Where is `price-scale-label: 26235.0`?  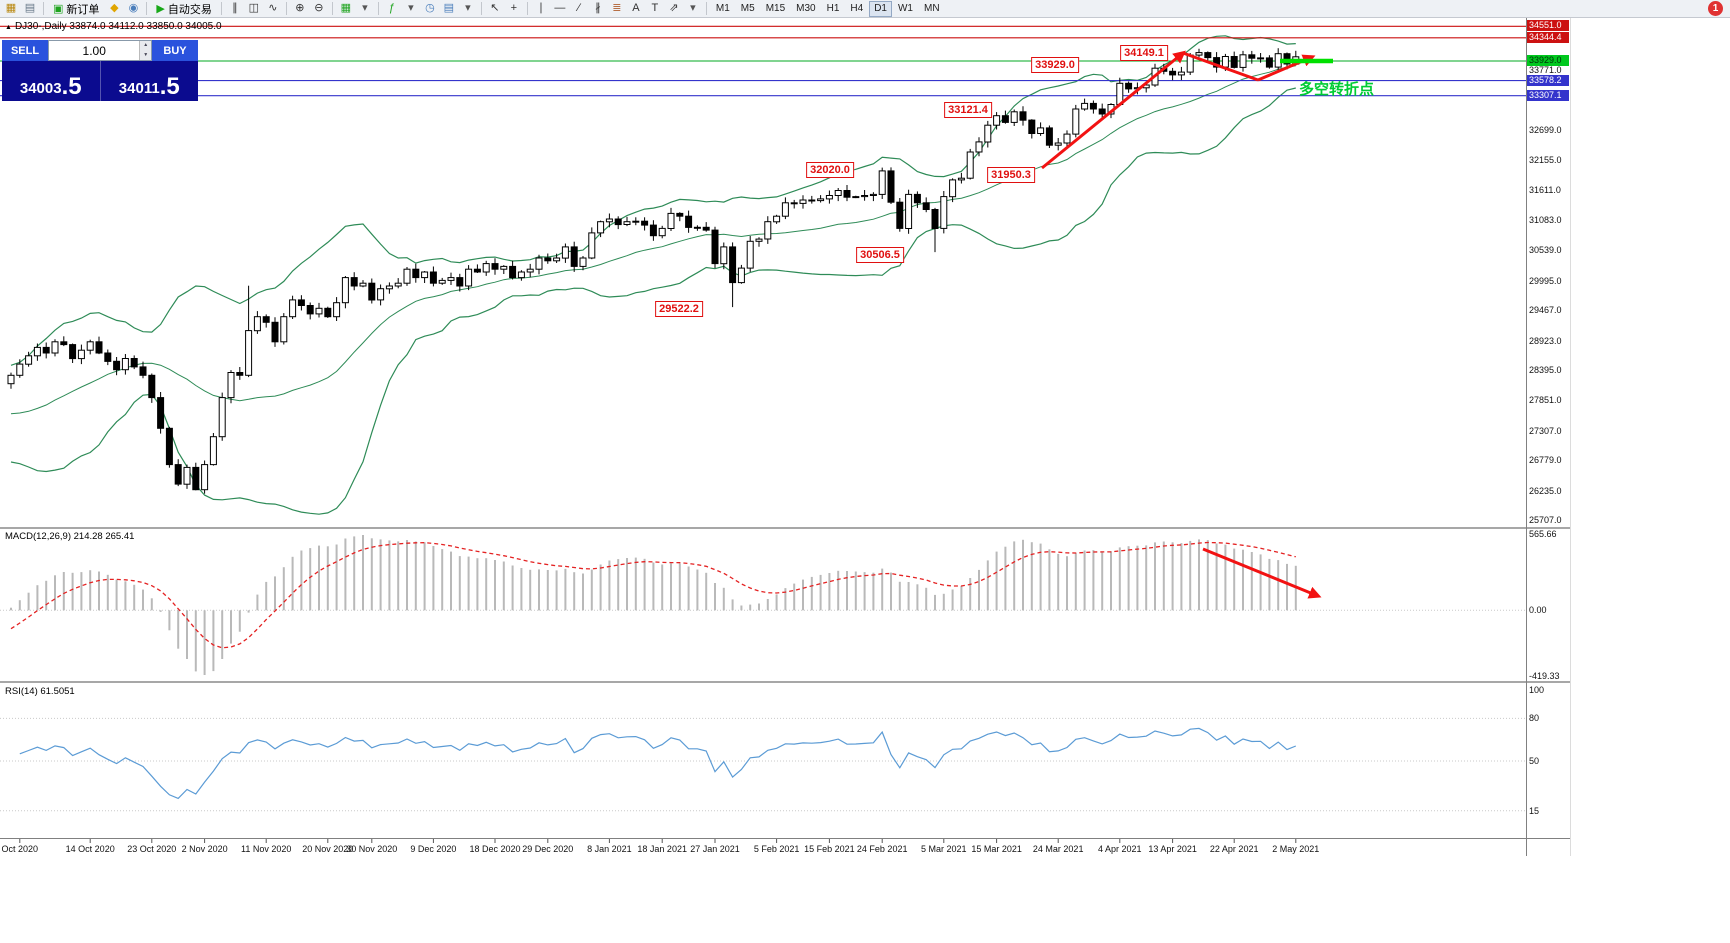
price-scale-label: 26235.0 is located at coordinates (1545, 490).